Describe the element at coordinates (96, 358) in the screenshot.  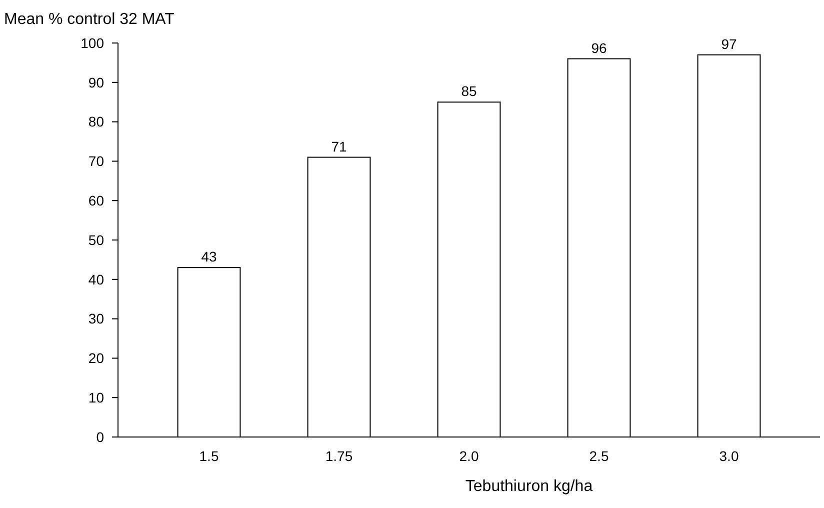
I see `y-tick-label: 20` at that location.